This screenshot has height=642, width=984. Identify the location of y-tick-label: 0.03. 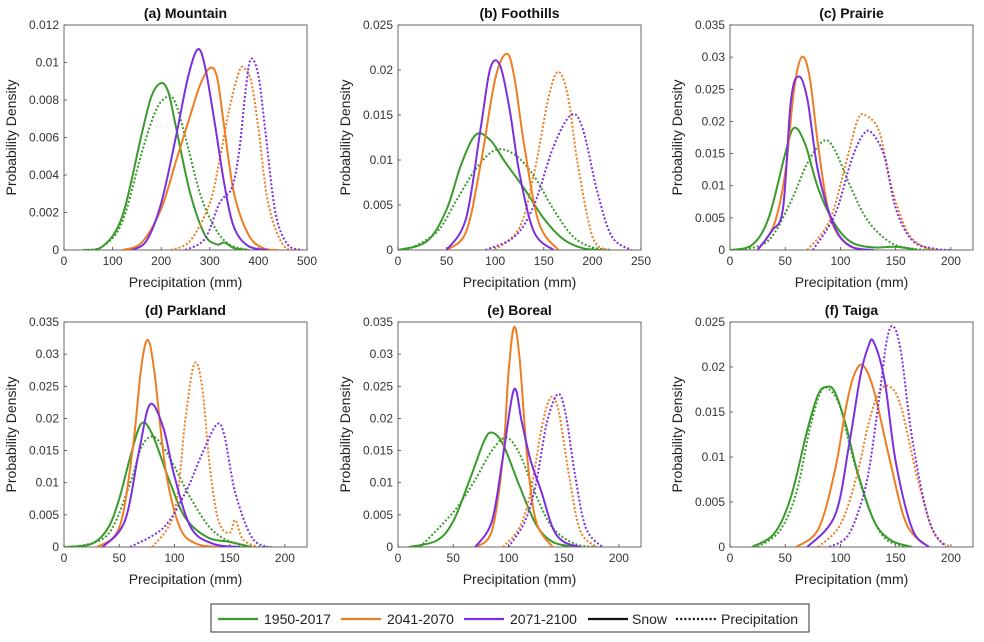
(382, 354).